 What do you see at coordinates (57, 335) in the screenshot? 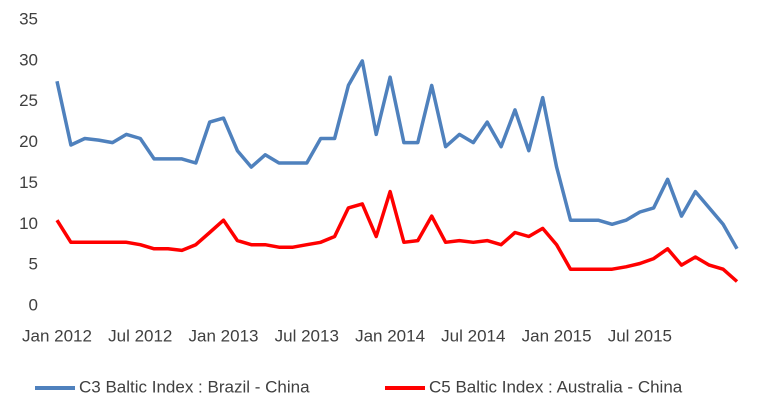
I see `x-tick-label: Jan 2012` at bounding box center [57, 335].